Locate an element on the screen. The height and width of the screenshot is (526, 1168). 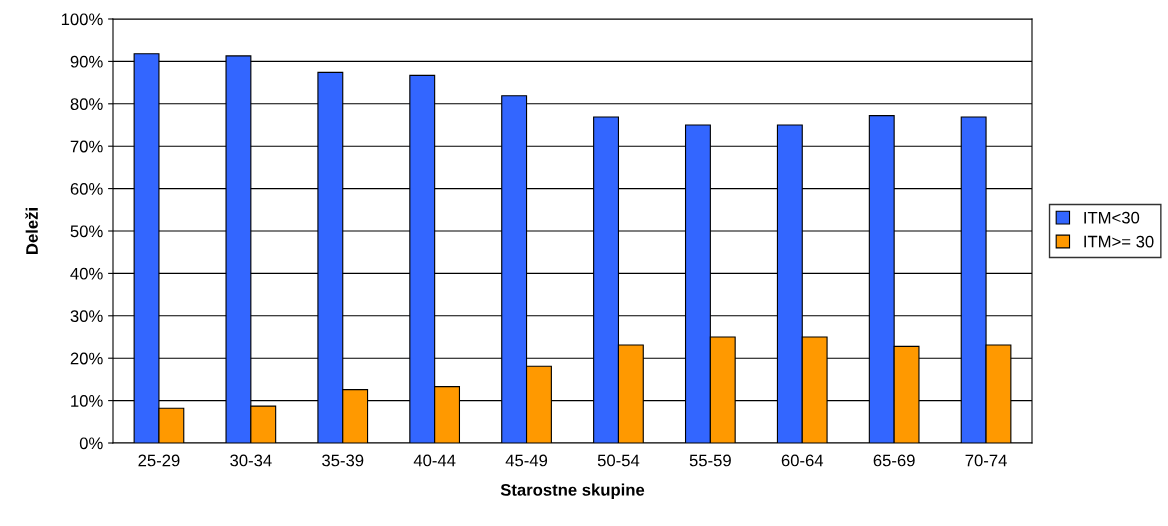
x-tick-label: 70-74 is located at coordinates (986, 460).